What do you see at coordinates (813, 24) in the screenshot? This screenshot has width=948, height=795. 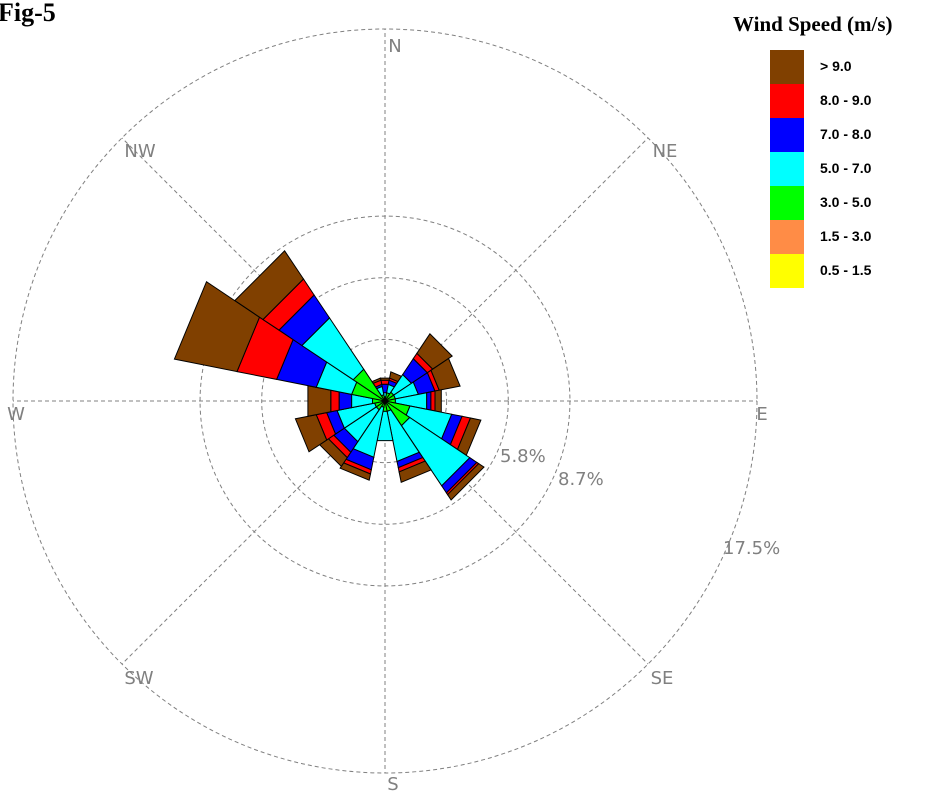 I see `legend-title: Wind Speed (m/s)` at bounding box center [813, 24].